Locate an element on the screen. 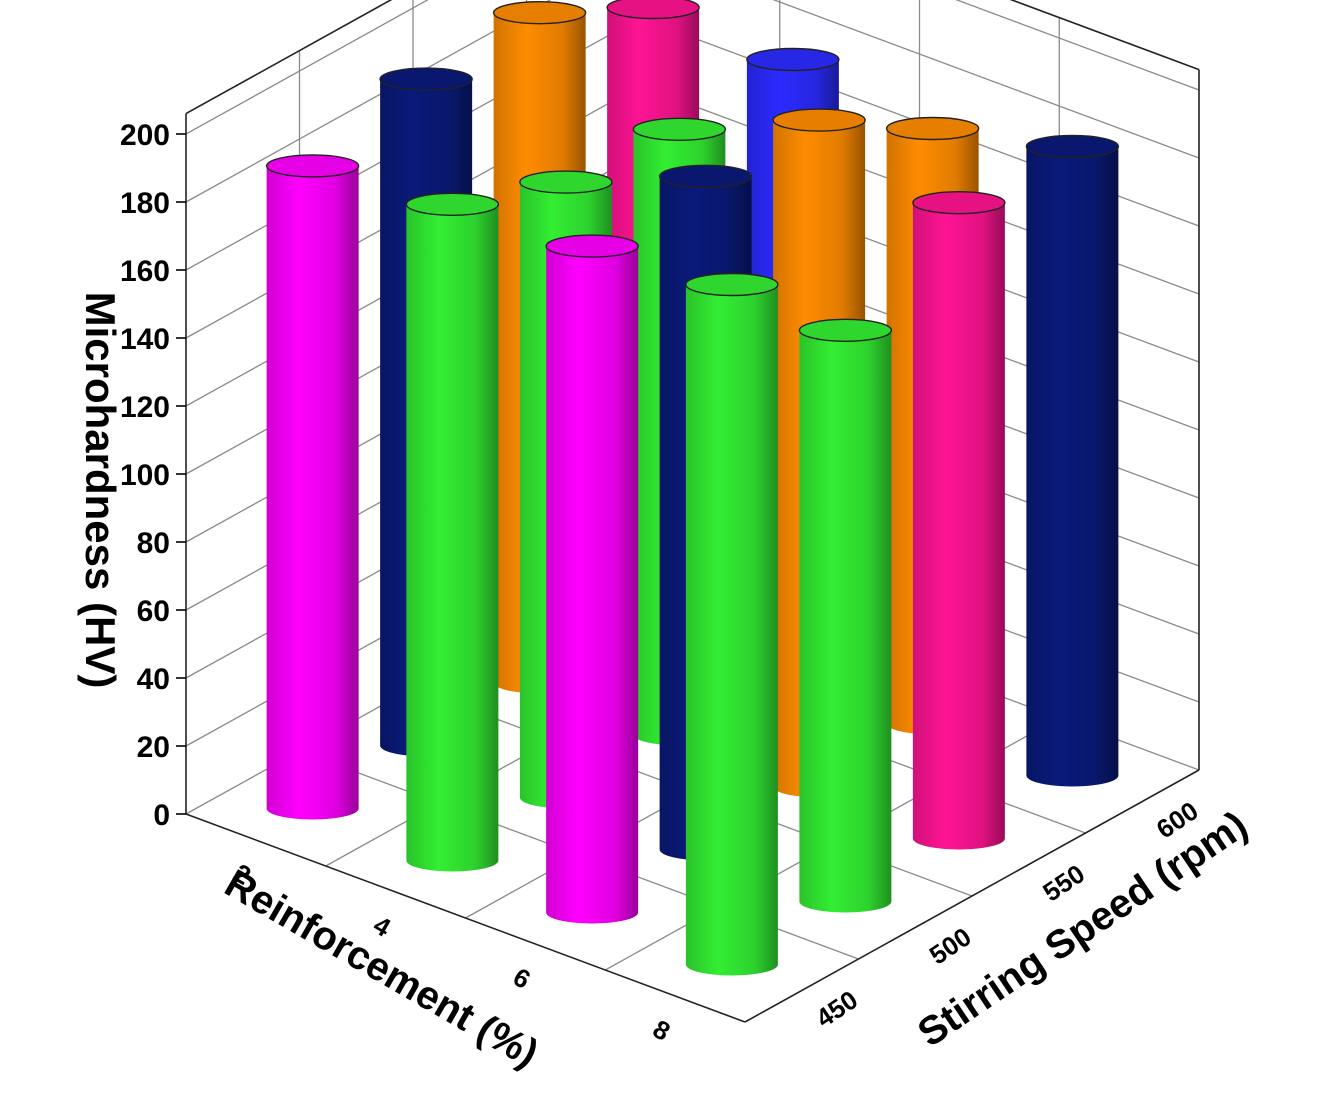  z-tick-label: 20 is located at coordinates (153, 747).